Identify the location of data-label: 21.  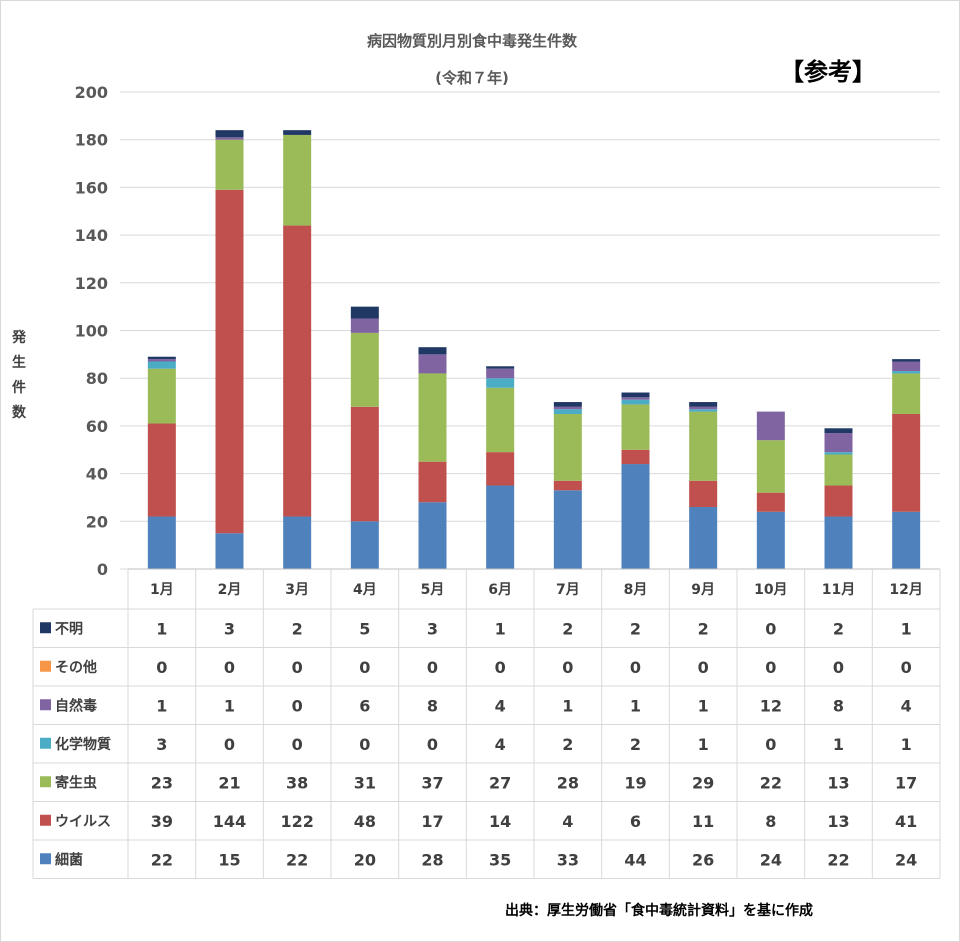
(229, 782).